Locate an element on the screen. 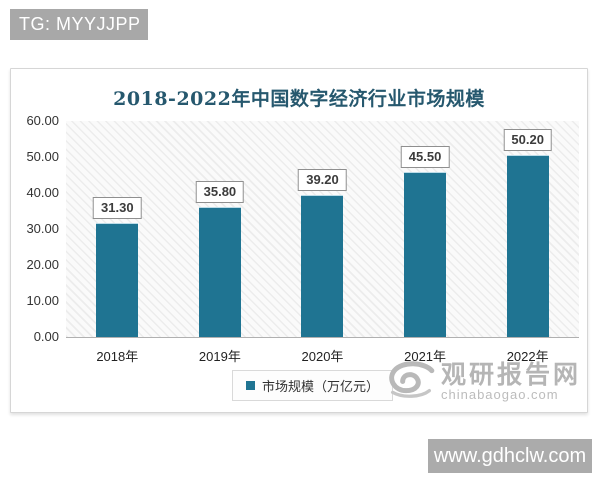 Image resolution: width=600 pixels, height=480 pixels. watermark-swirl-icon is located at coordinates (411, 381).